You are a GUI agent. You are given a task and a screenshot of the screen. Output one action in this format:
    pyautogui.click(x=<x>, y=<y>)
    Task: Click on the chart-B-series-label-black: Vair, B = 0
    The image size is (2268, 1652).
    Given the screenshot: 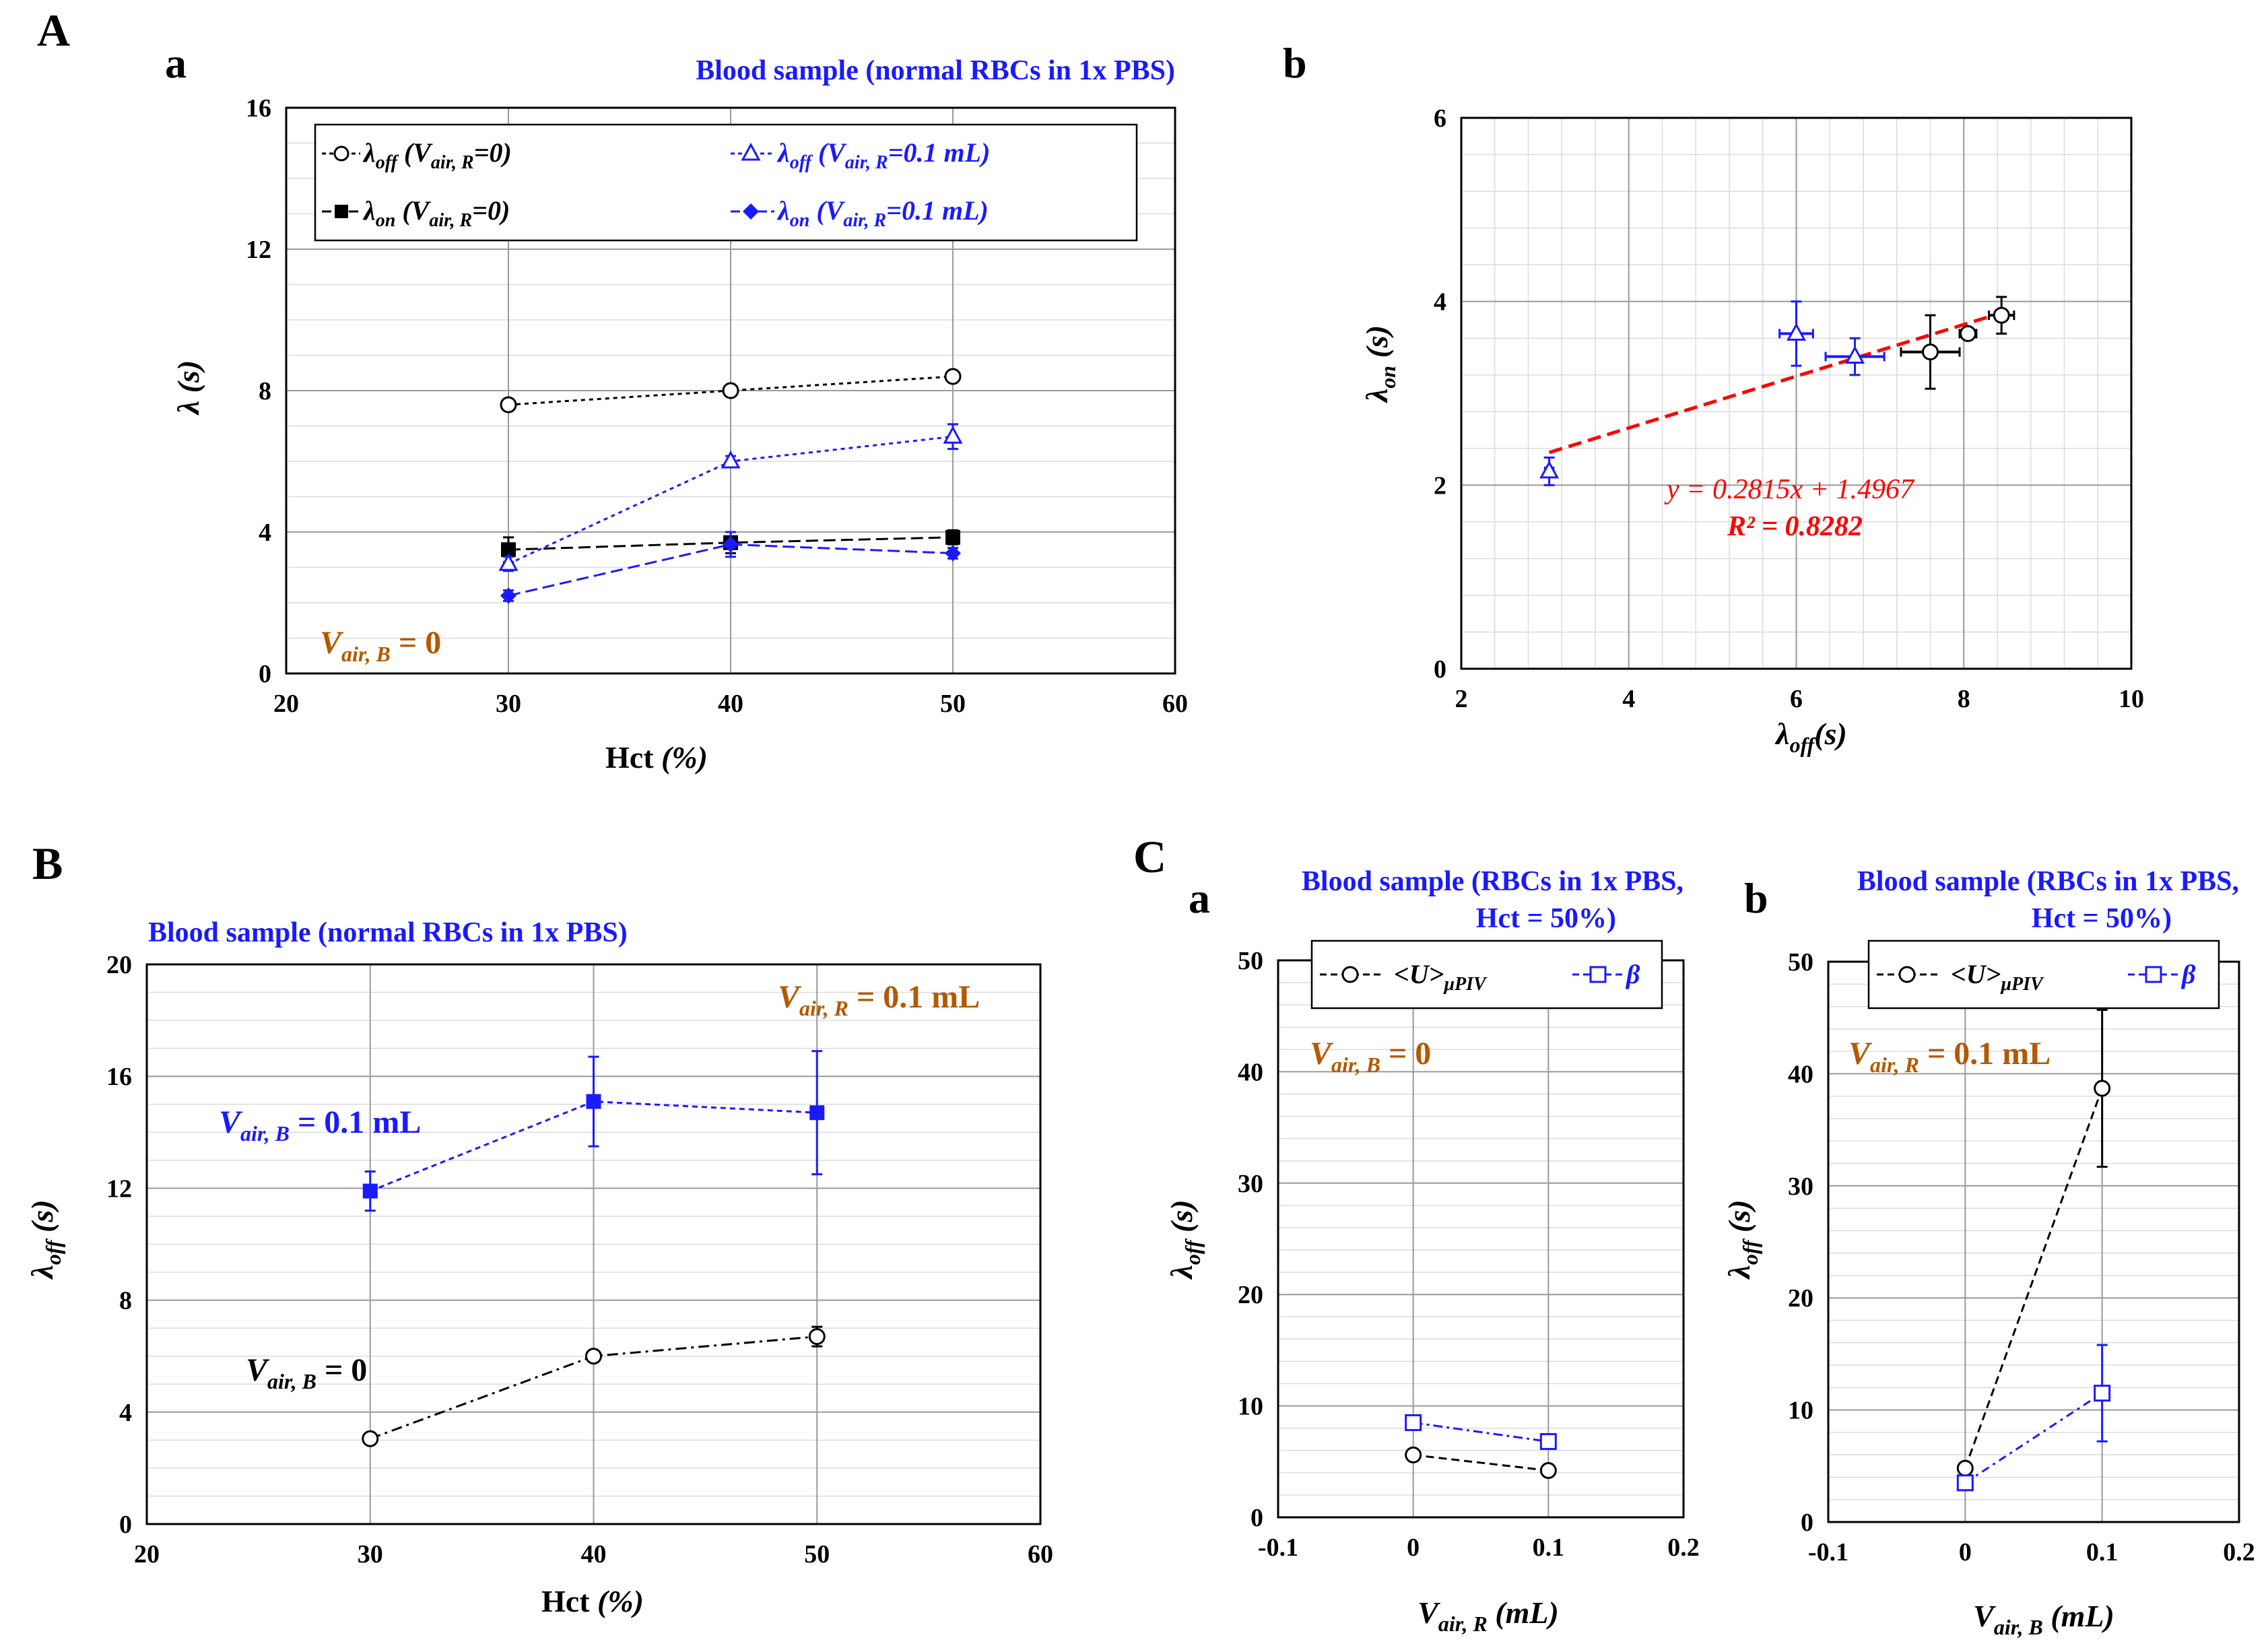 What is the action you would take?
    pyautogui.click(x=307, y=1372)
    